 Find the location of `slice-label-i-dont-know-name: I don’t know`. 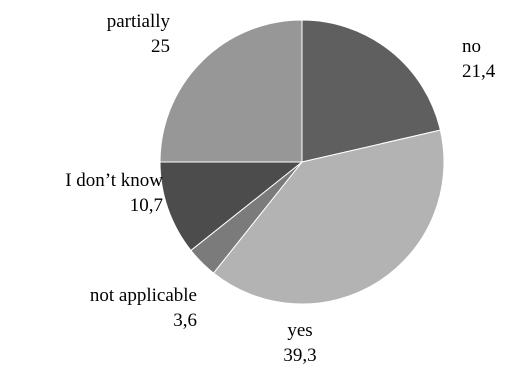

slice-label-i-dont-know-name: I don’t know is located at coordinates (114, 180).